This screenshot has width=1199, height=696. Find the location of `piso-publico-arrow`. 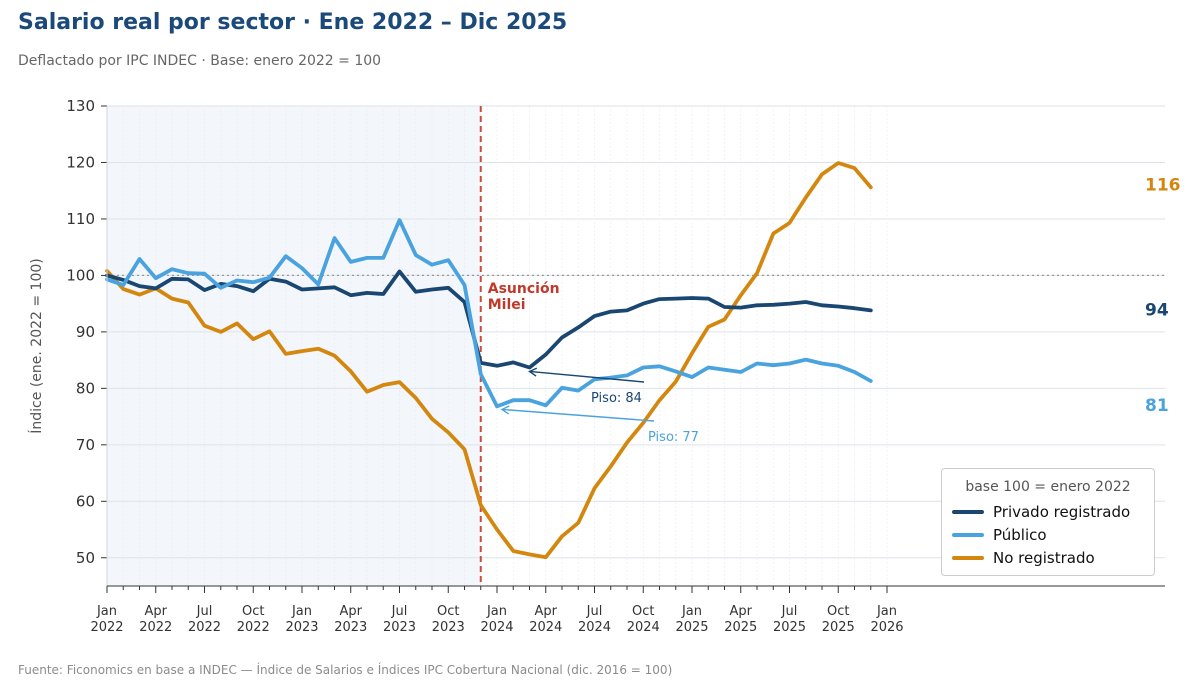

piso-publico-arrow is located at coordinates (578, 415).